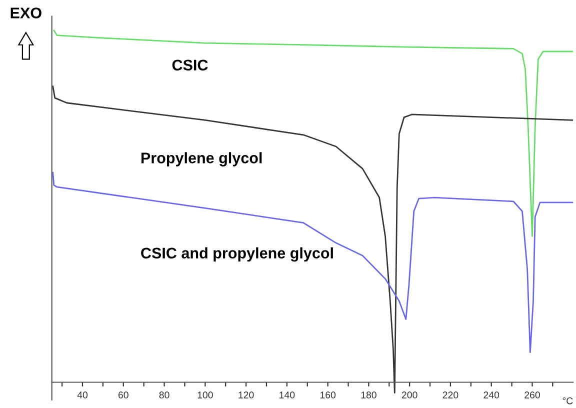 This screenshot has width=576, height=408. What do you see at coordinates (450, 395) in the screenshot?
I see `x-tick-label: 220` at bounding box center [450, 395].